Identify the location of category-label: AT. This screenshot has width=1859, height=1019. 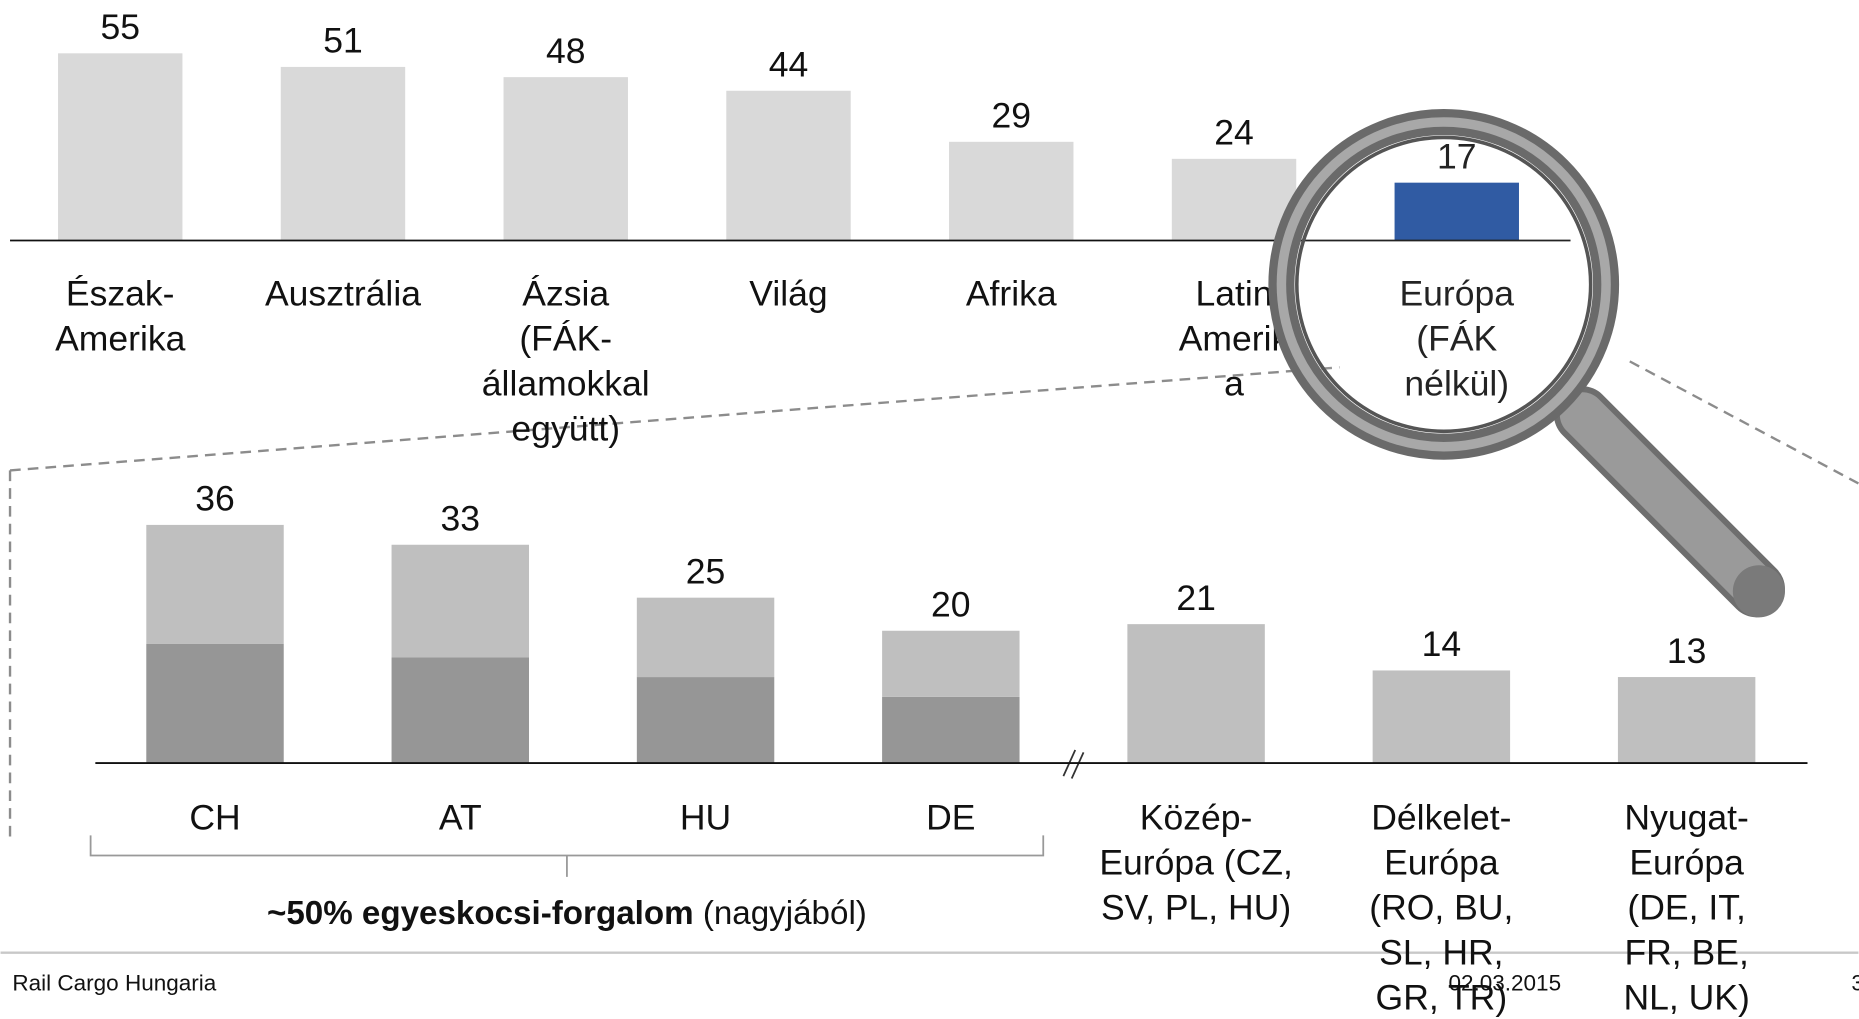
(460, 817).